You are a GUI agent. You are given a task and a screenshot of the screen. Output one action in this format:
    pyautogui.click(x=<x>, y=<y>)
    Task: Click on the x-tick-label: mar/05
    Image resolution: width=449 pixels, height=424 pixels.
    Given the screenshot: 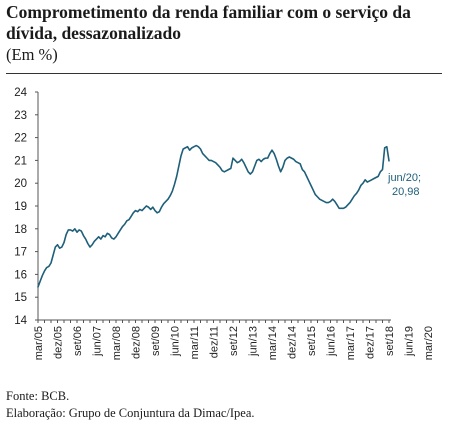 What is the action you would take?
    pyautogui.click(x=39, y=343)
    